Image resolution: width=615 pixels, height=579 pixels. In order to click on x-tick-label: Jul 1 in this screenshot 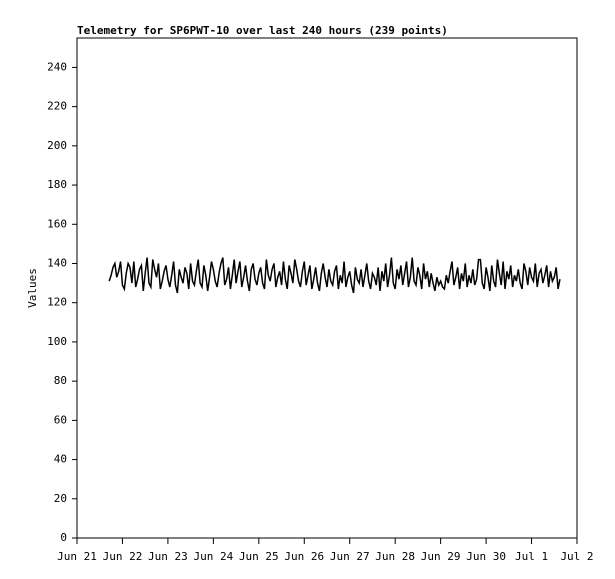, I will do `click(531, 556)`.